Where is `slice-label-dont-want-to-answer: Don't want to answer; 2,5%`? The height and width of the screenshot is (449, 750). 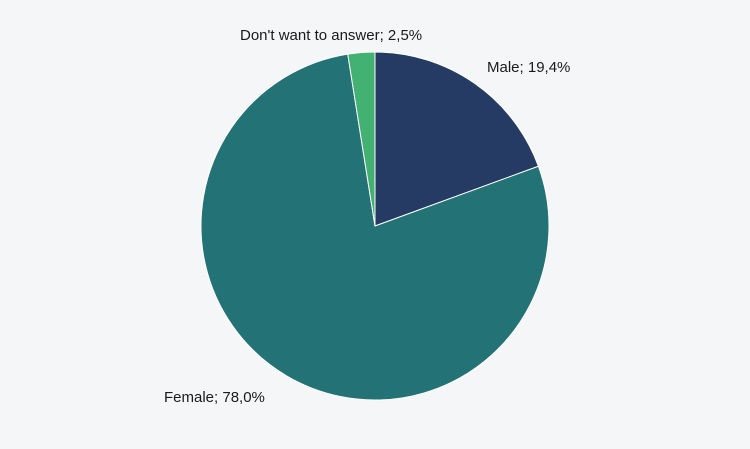
slice-label-dont-want-to-answer: Don't want to answer; 2,5% is located at coordinates (331, 35).